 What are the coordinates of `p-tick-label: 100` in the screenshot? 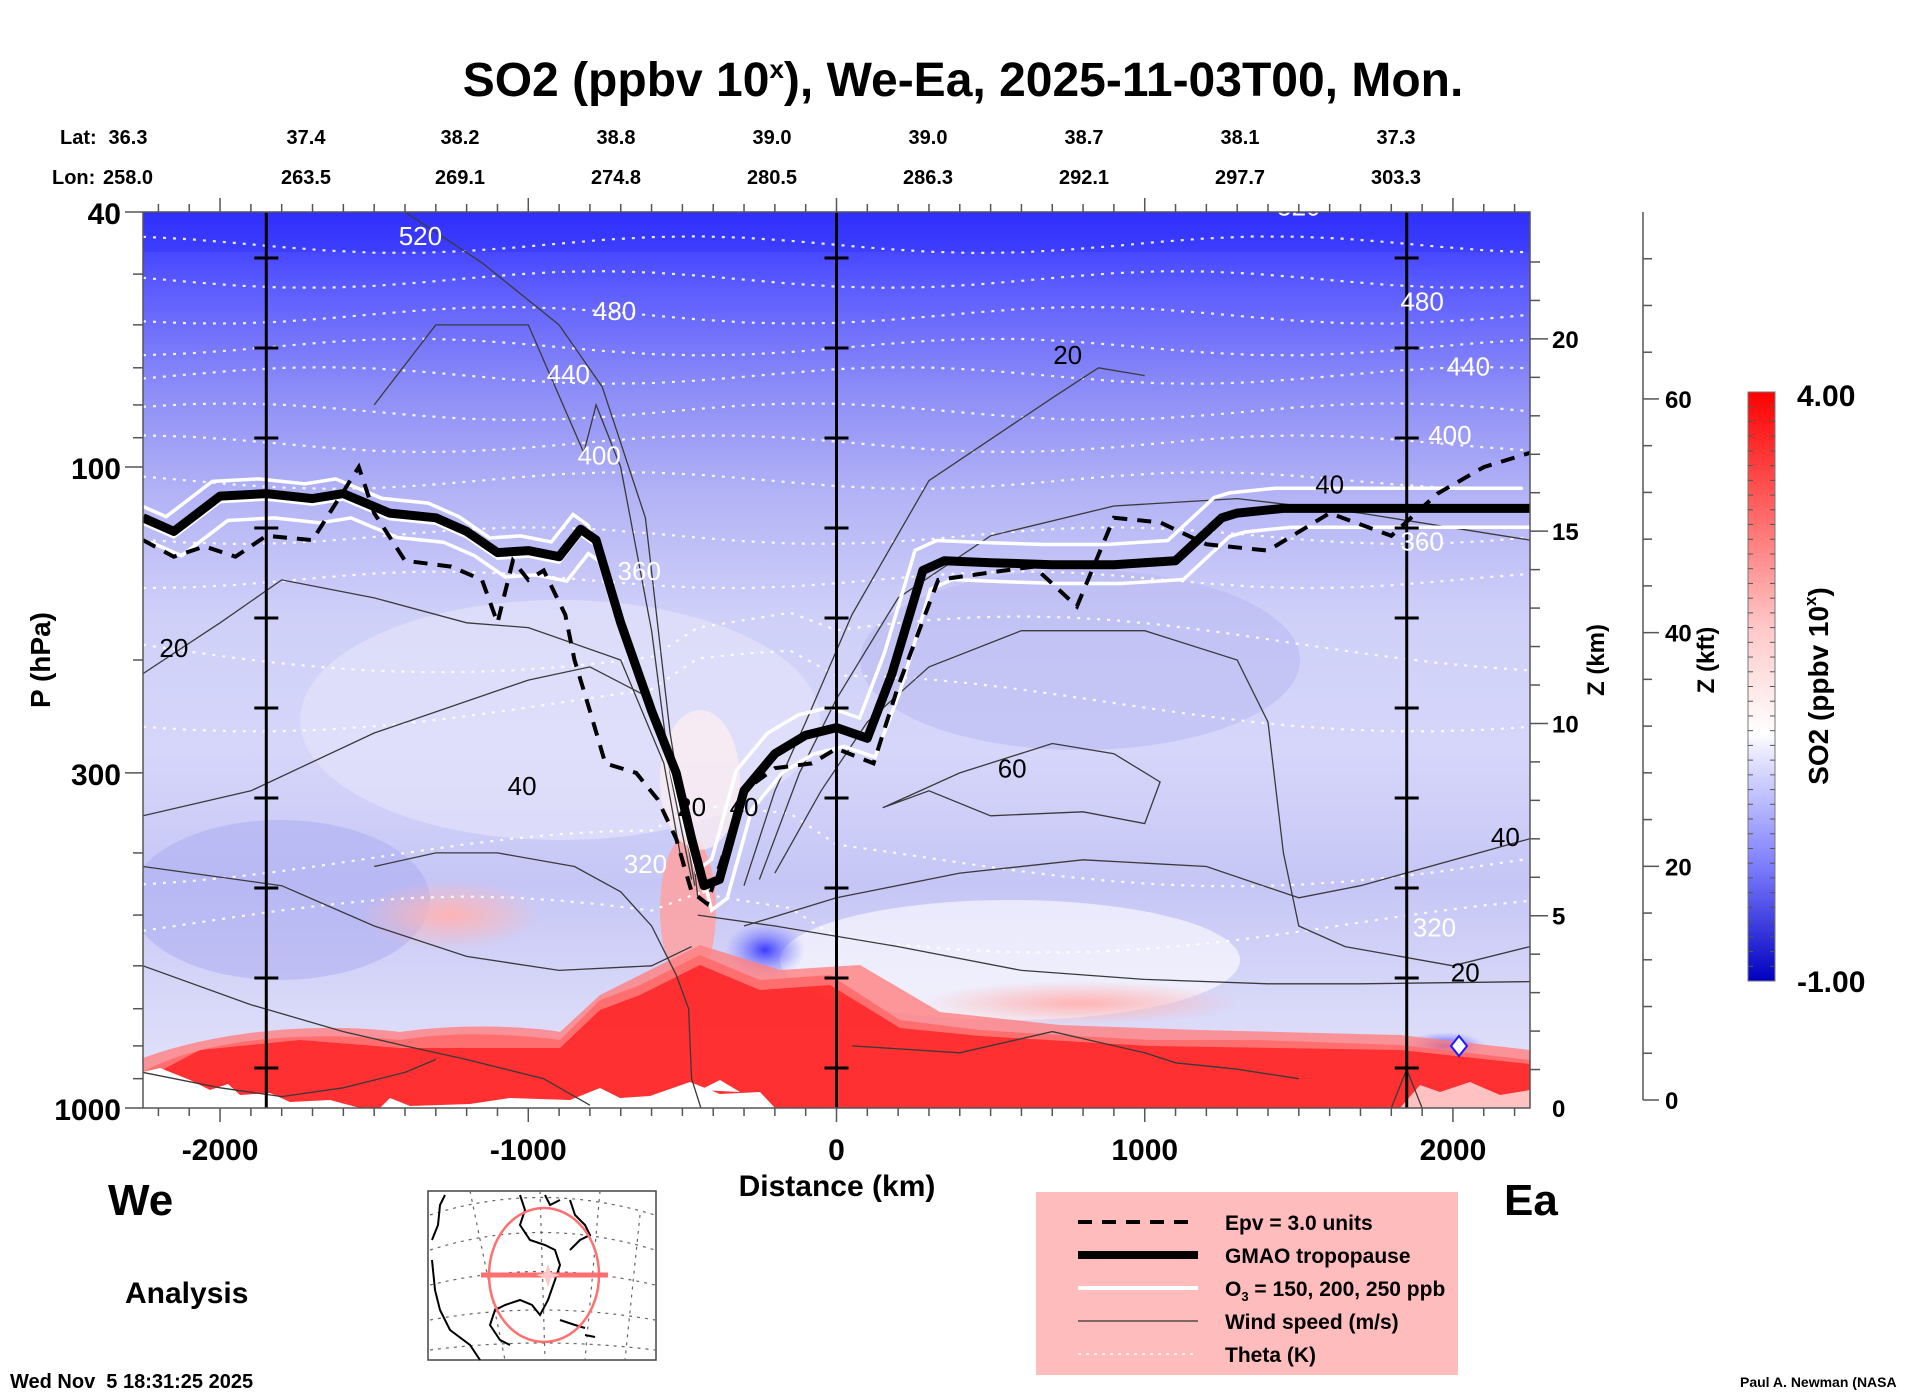 It's located at (96, 469).